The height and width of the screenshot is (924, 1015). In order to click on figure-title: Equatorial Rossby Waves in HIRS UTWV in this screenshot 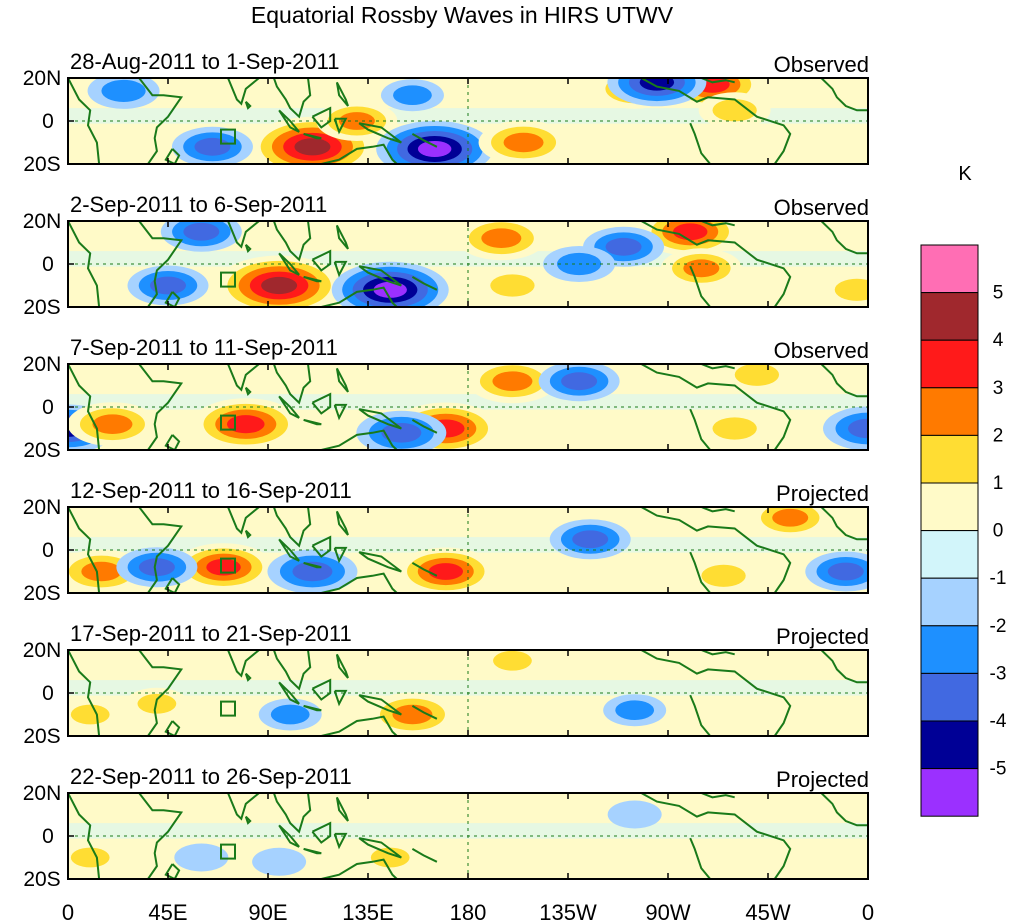, I will do `click(462, 15)`.